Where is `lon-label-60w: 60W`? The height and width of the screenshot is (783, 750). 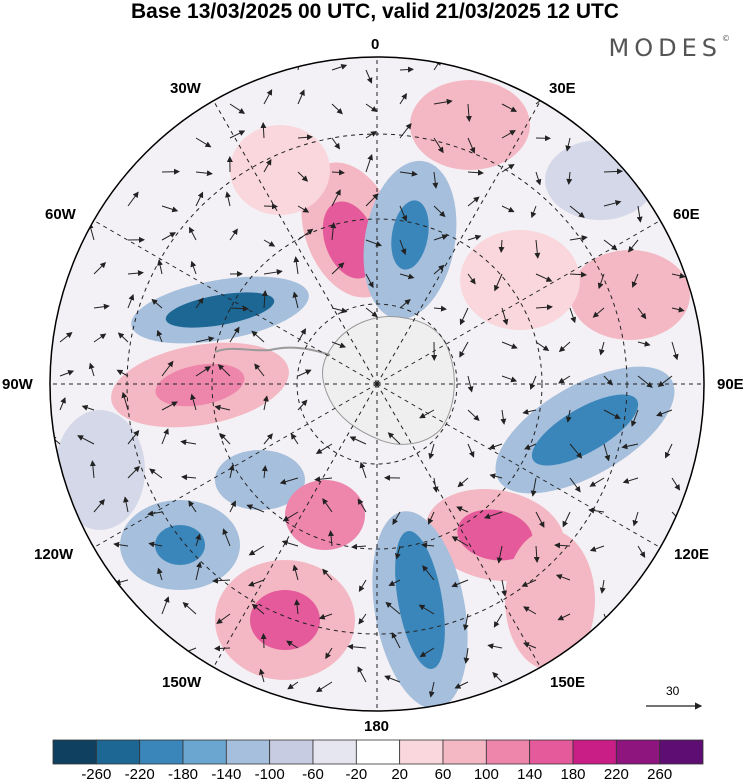
lon-label-60w: 60W is located at coordinates (60, 214).